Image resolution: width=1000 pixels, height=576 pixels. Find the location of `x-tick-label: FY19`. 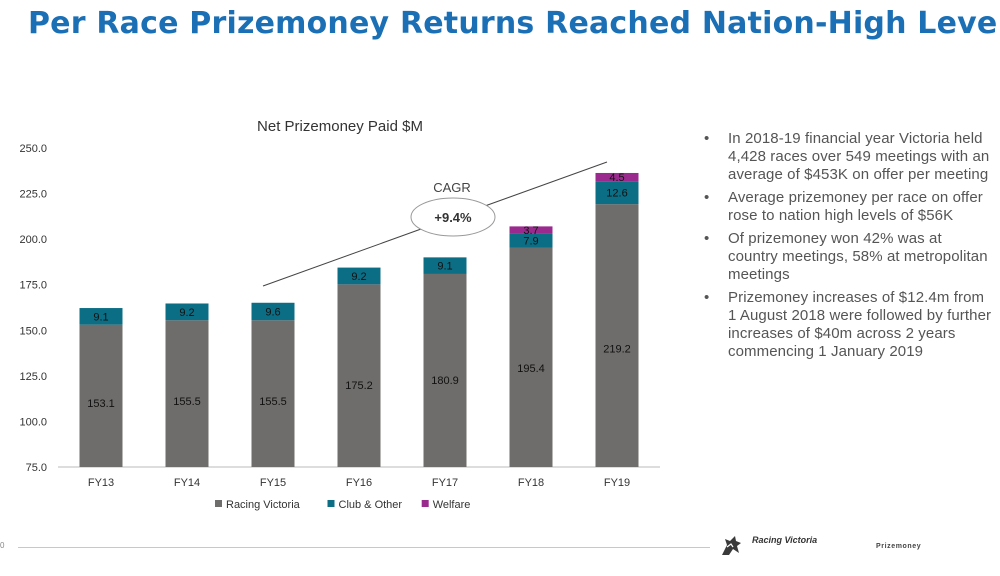

x-tick-label: FY19 is located at coordinates (617, 483).